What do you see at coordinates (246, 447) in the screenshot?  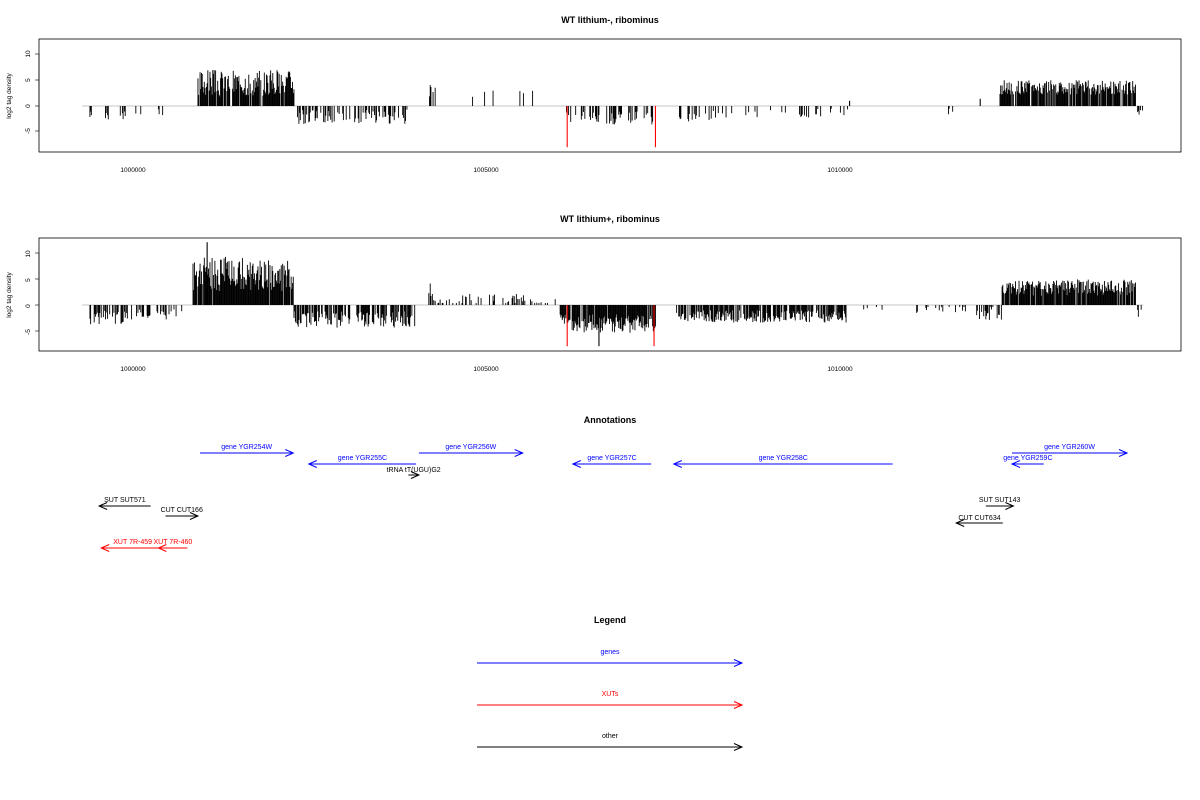 I see `feature-label: gene YGR254W` at bounding box center [246, 447].